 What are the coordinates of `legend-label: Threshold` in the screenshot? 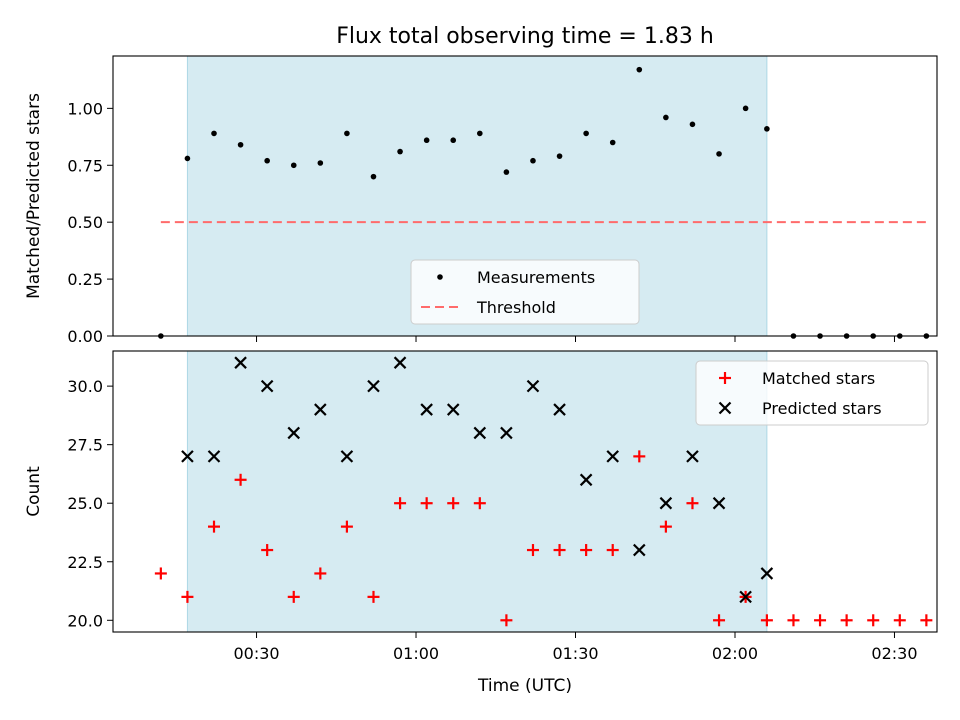 It's located at (516, 307).